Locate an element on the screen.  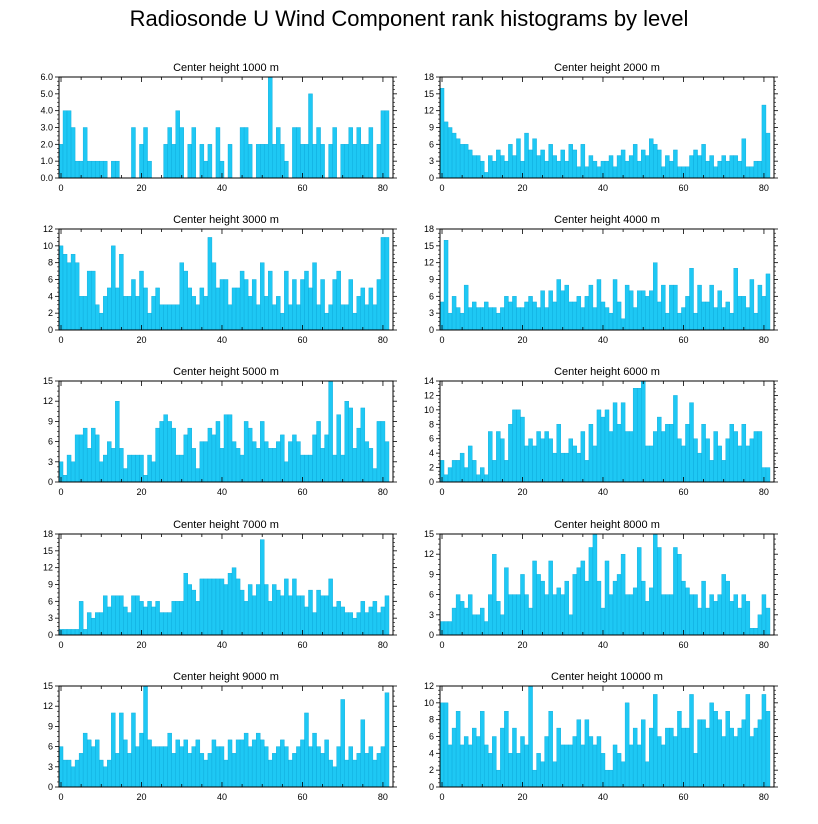
y-tick-label: 15 is located at coordinates (429, 534).